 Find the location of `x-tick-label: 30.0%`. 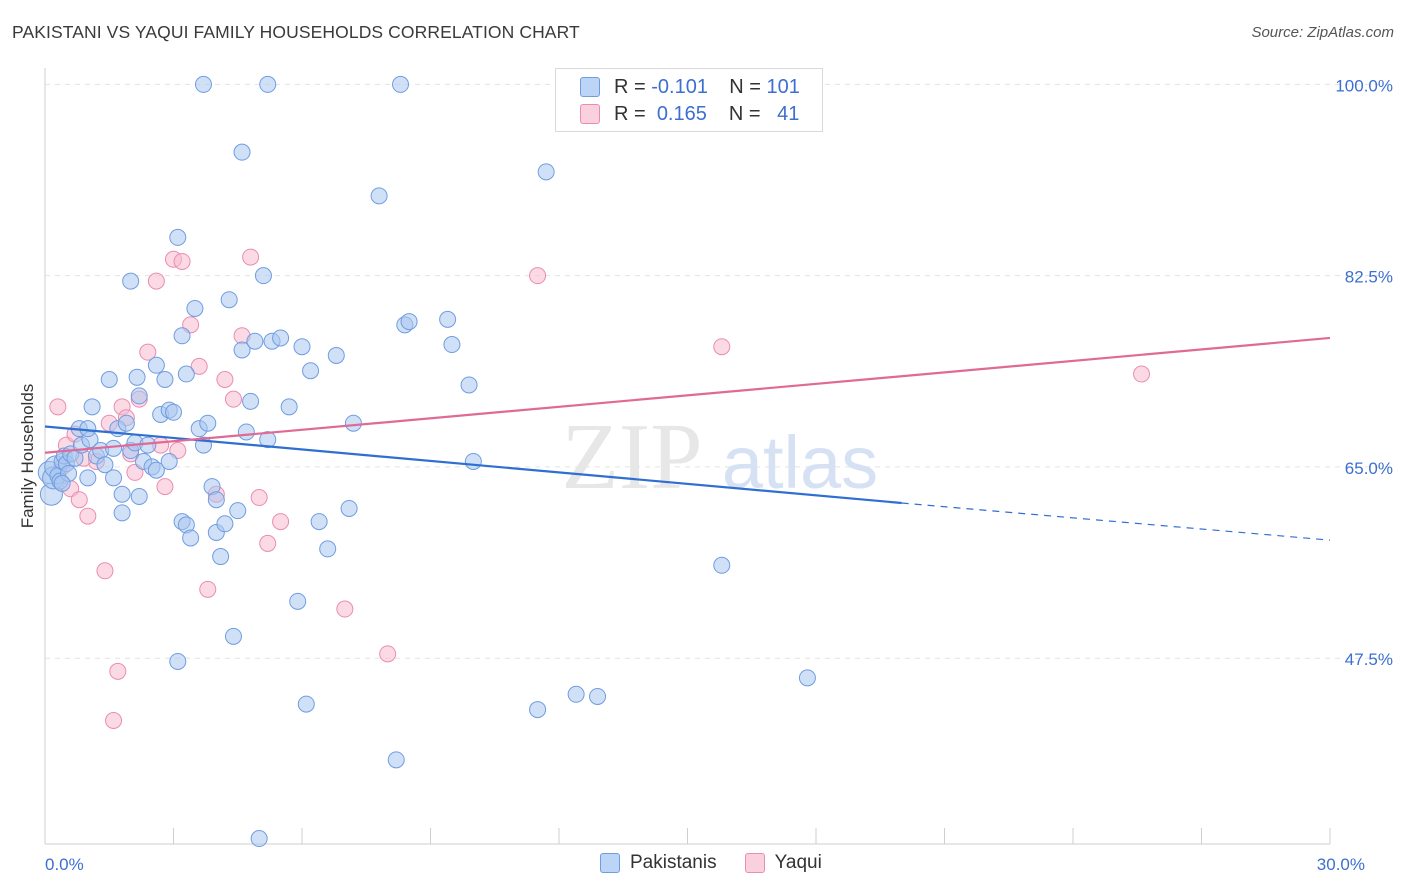

x-tick-label: 30.0% is located at coordinates (1341, 864).